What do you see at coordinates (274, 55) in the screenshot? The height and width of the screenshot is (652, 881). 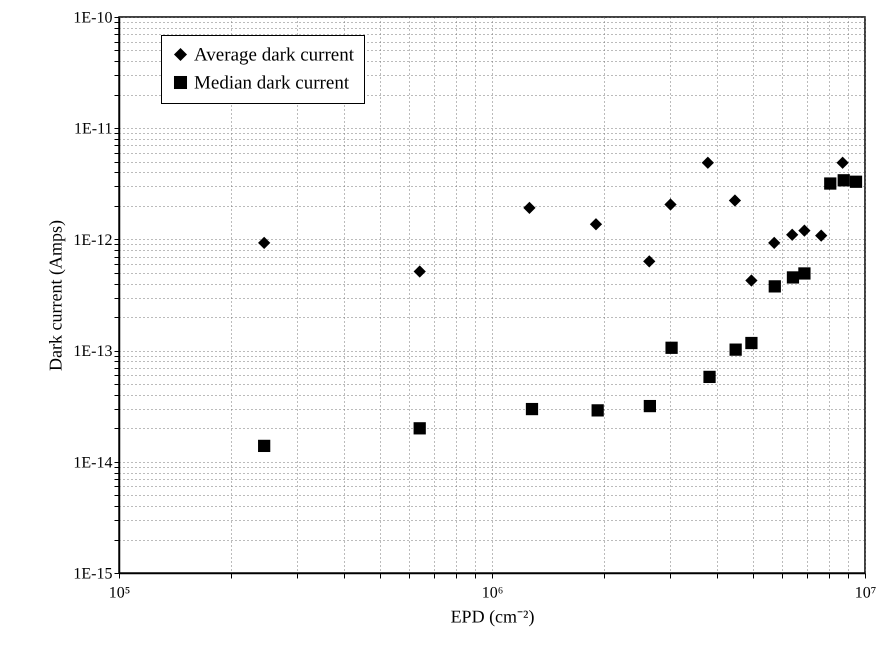 I see `legend-label: Average dark current` at bounding box center [274, 55].